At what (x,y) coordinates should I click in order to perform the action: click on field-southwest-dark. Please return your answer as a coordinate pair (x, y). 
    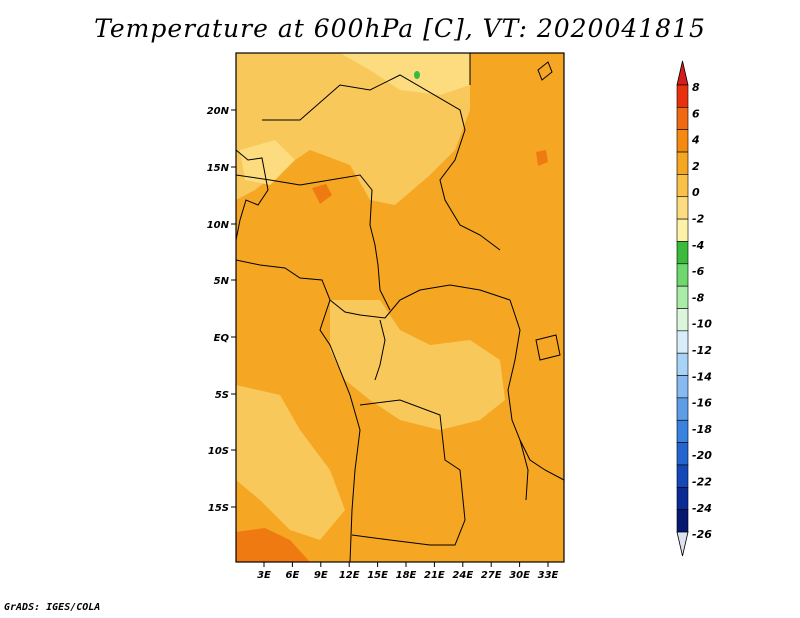
    Looking at the image, I should click on (273, 545).